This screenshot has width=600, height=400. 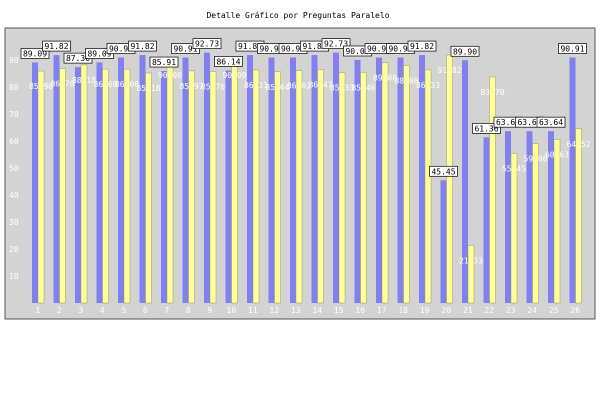 I want to click on value-label-series-2: 85.33, so click(x=342, y=88).